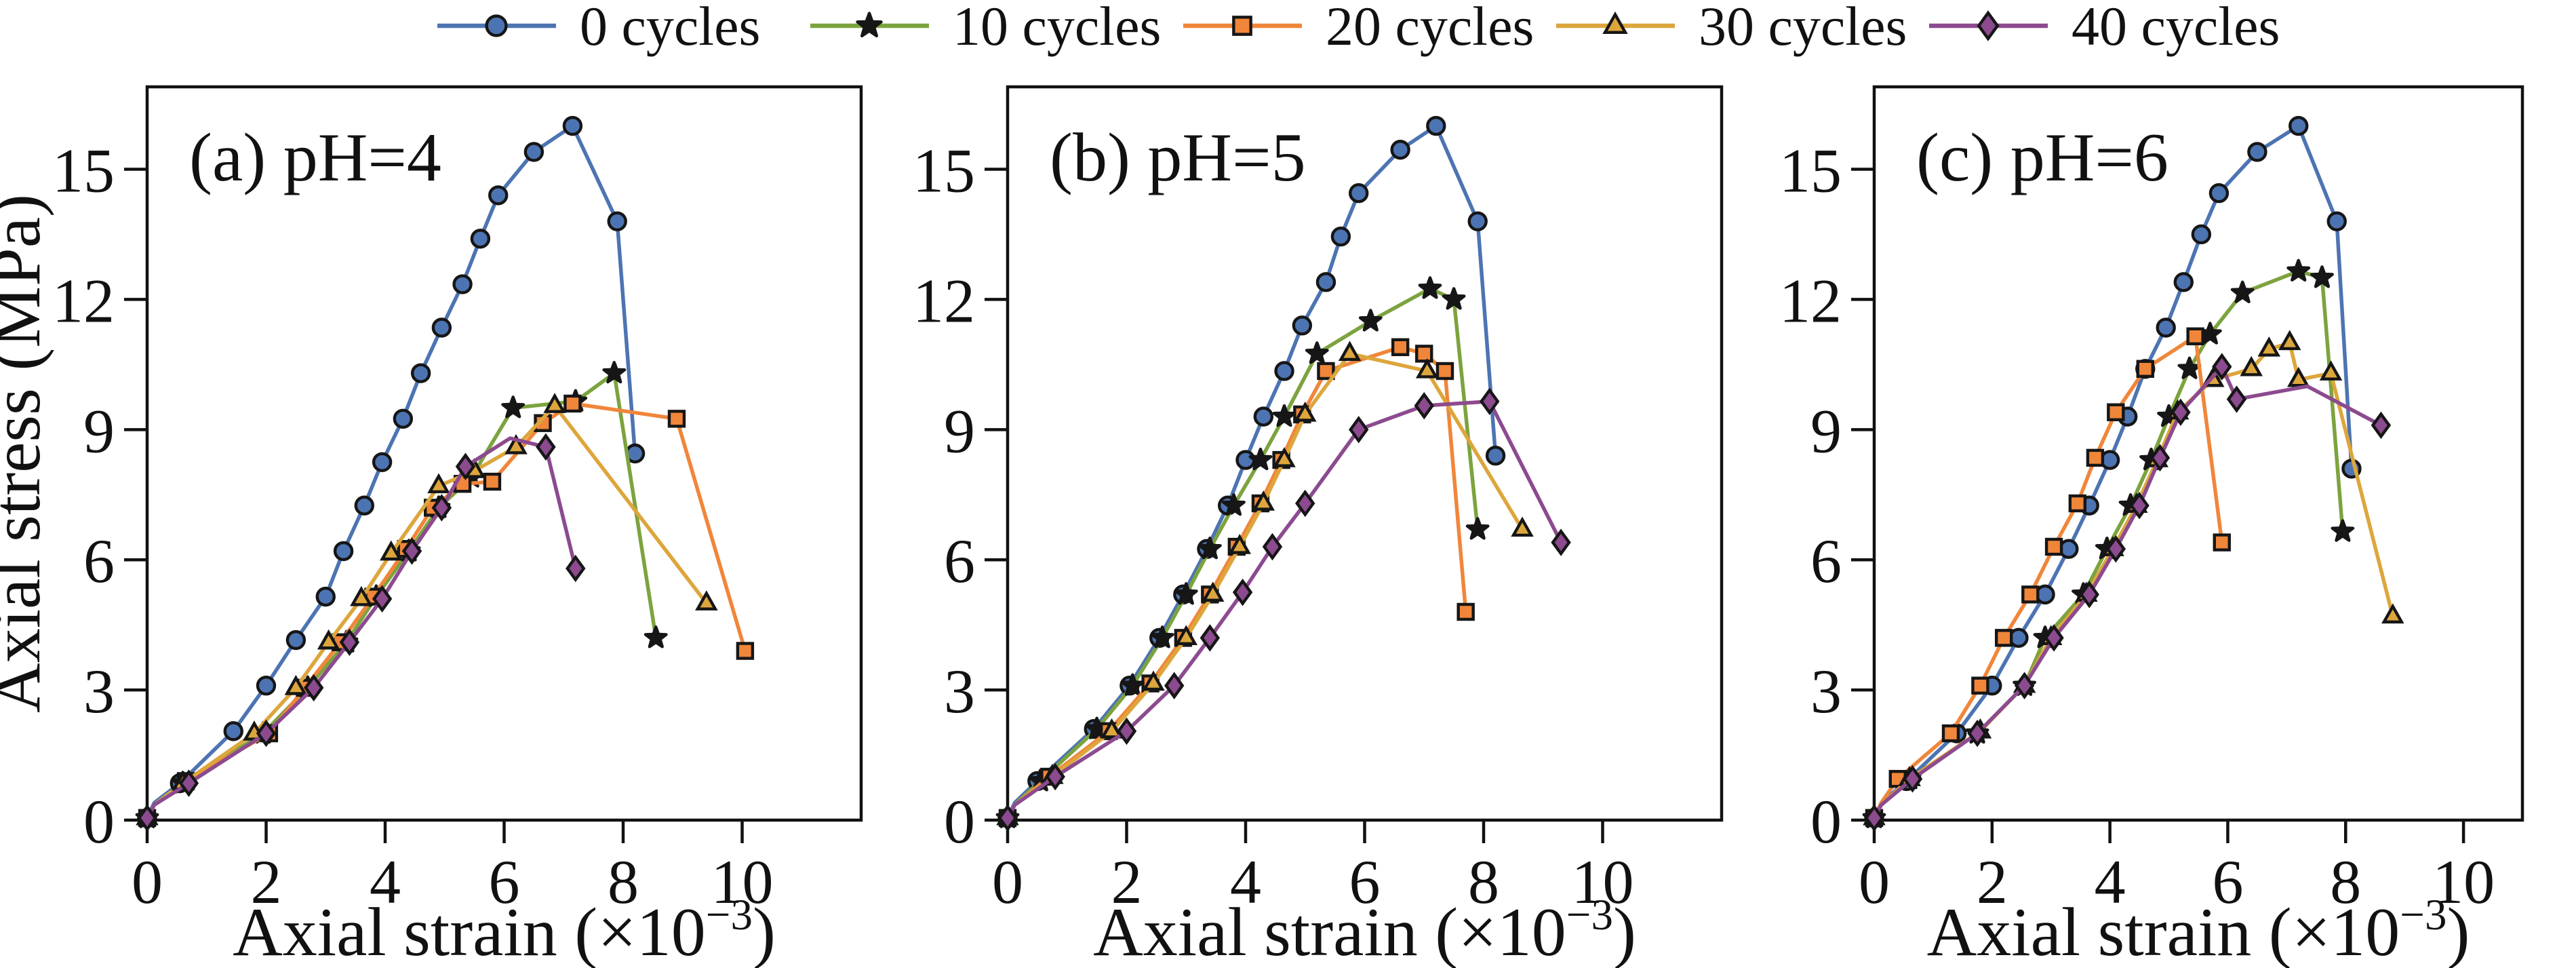  Describe the element at coordinates (985, 28) in the screenshot. I see `legend-item: 10 cycles` at that location.